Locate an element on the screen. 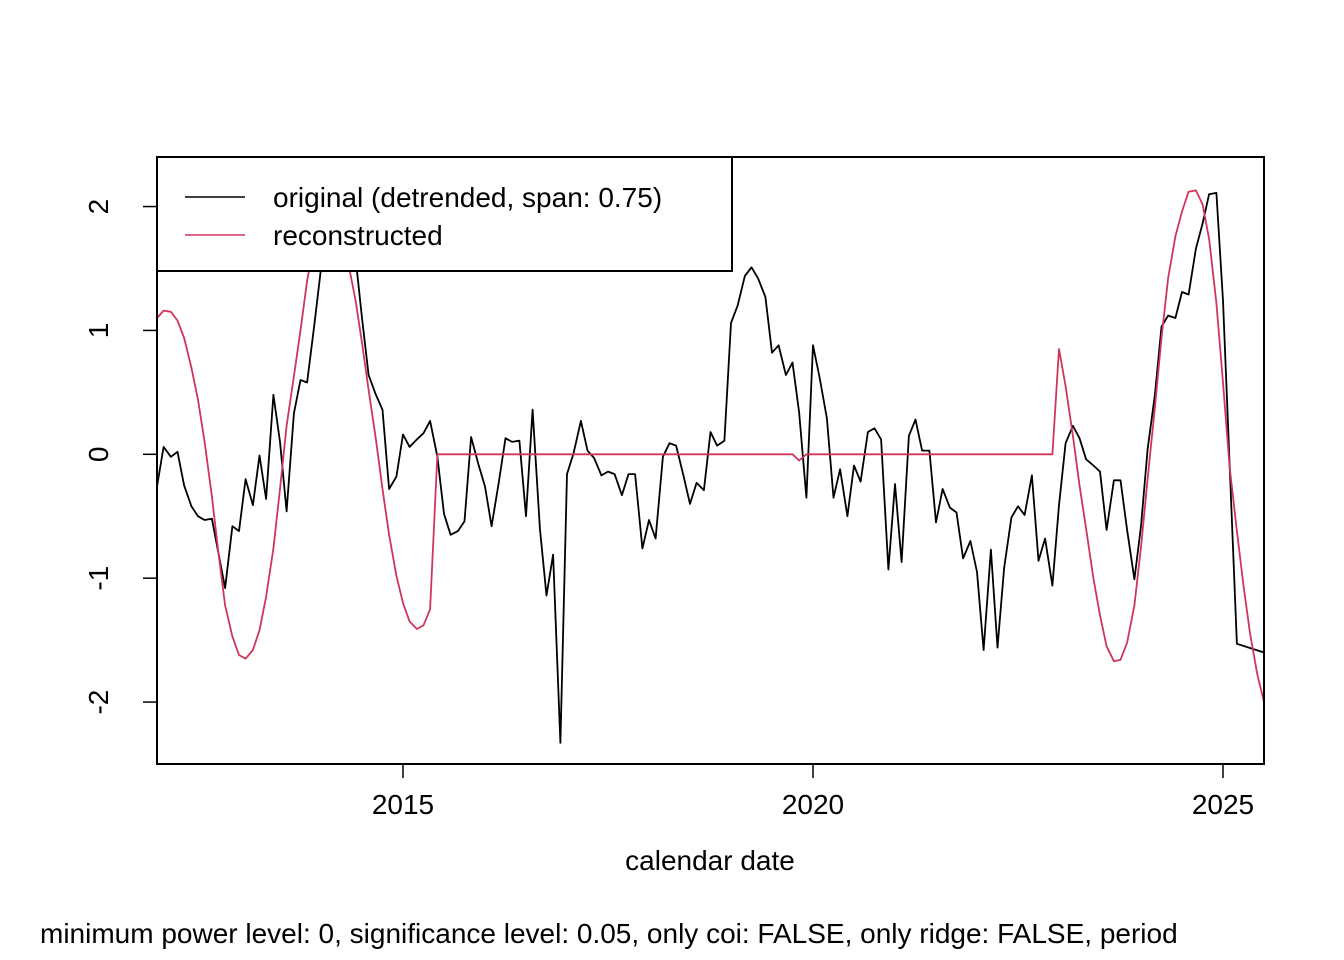 This screenshot has width=1344, height=960. y-tick-label: 1 is located at coordinates (98, 331).